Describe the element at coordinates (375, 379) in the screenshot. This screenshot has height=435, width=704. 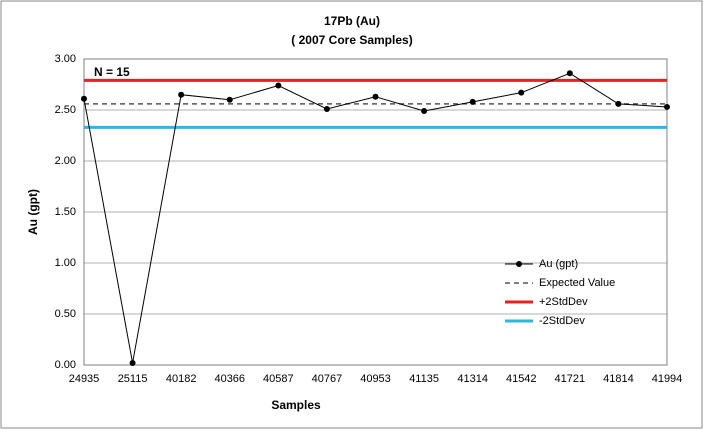
I see `x-tick-label: 40953` at that location.